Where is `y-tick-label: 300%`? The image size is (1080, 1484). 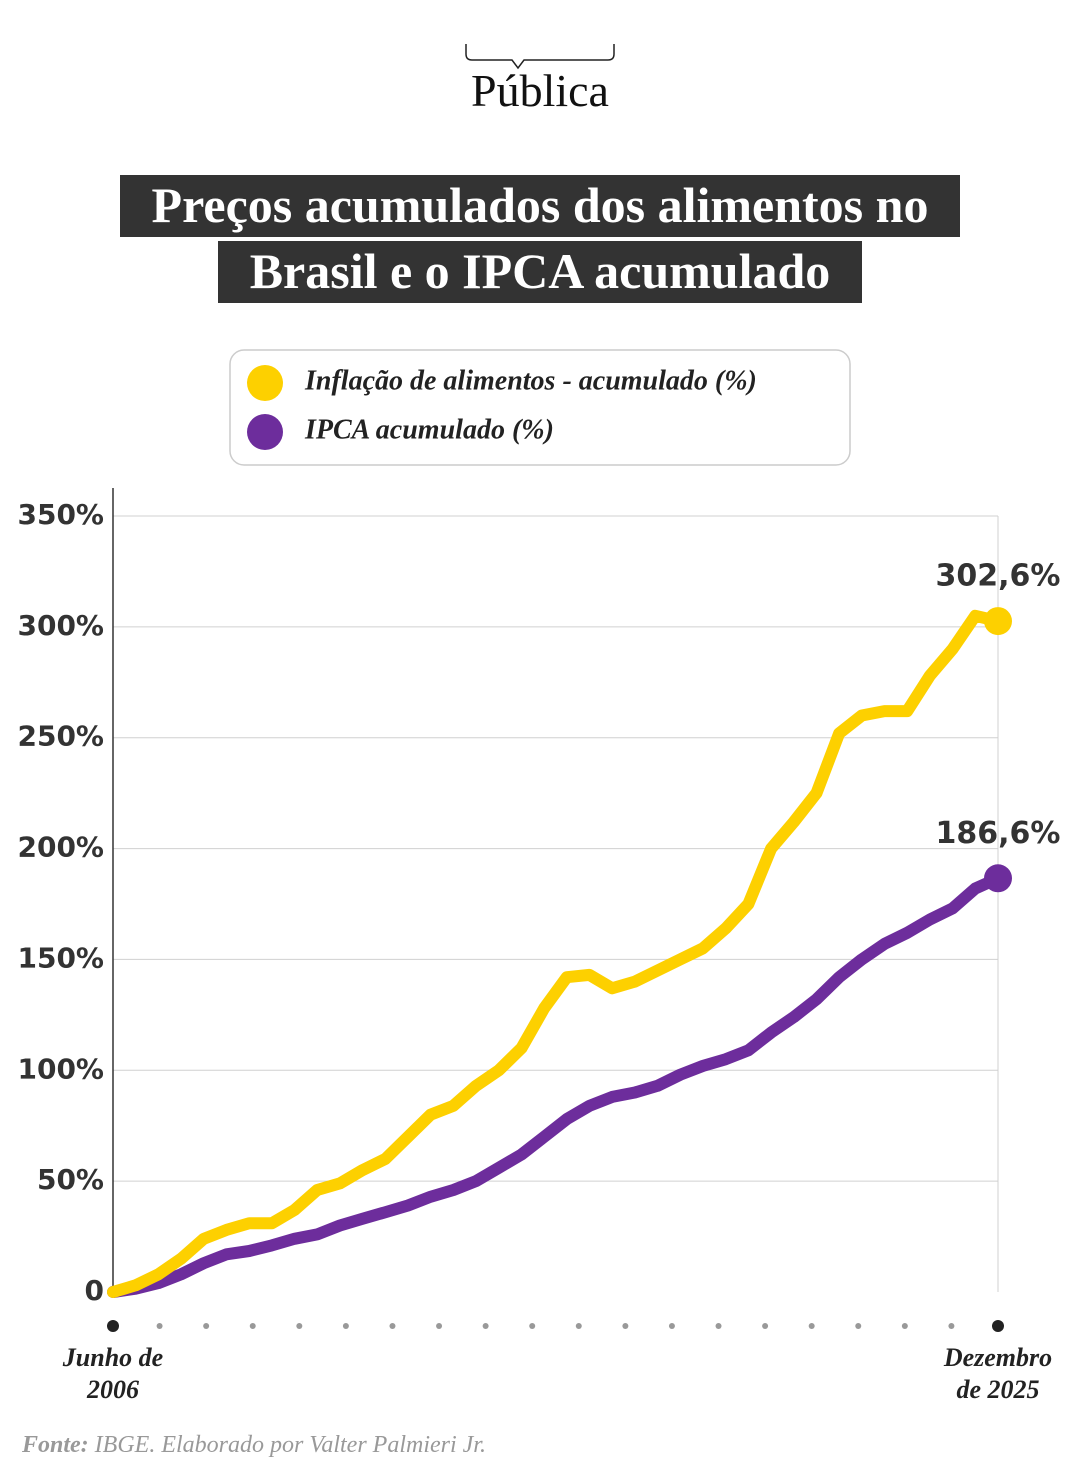 y-tick-label: 300% is located at coordinates (60, 625).